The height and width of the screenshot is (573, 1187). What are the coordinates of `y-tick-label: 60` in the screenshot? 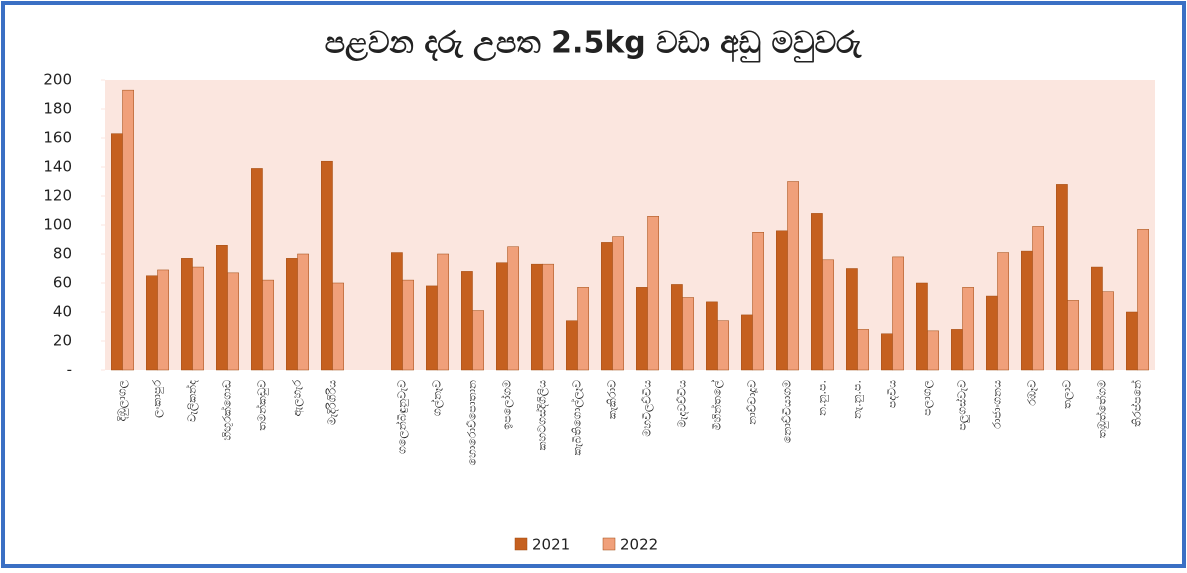 It's located at (62, 283).